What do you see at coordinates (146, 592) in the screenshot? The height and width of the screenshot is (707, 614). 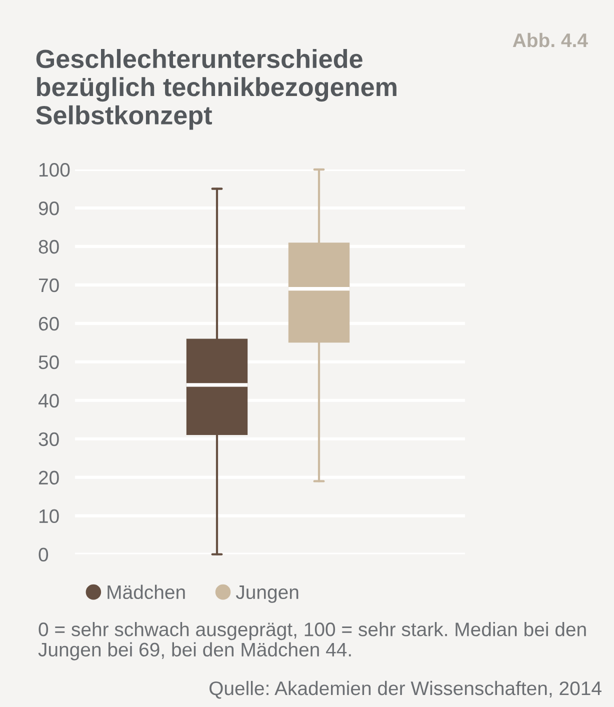 I see `legend-label: Mädchen` at bounding box center [146, 592].